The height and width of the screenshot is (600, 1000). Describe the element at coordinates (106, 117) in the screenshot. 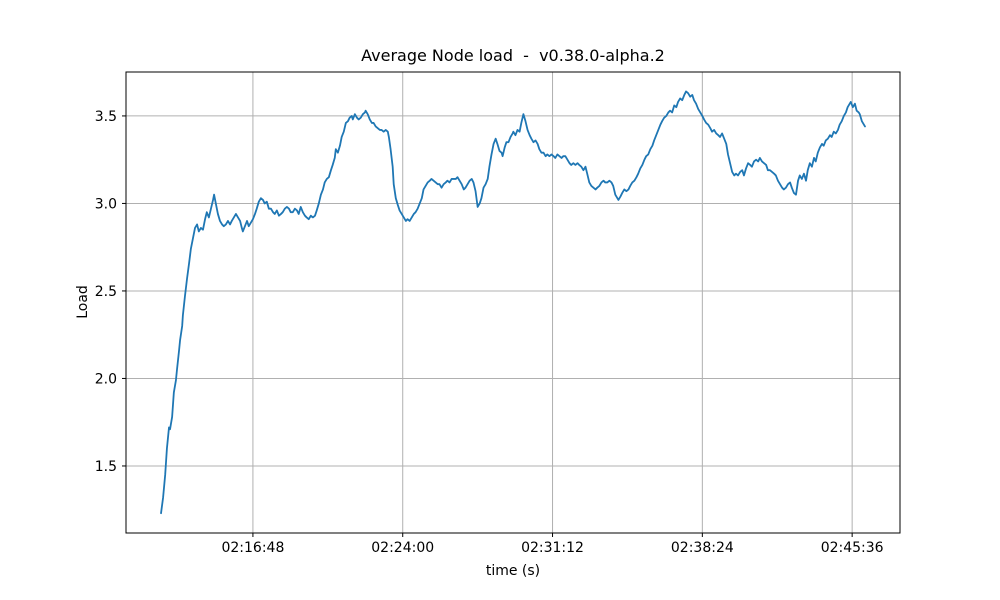

I see `y-tick-label: 3.5` at that location.